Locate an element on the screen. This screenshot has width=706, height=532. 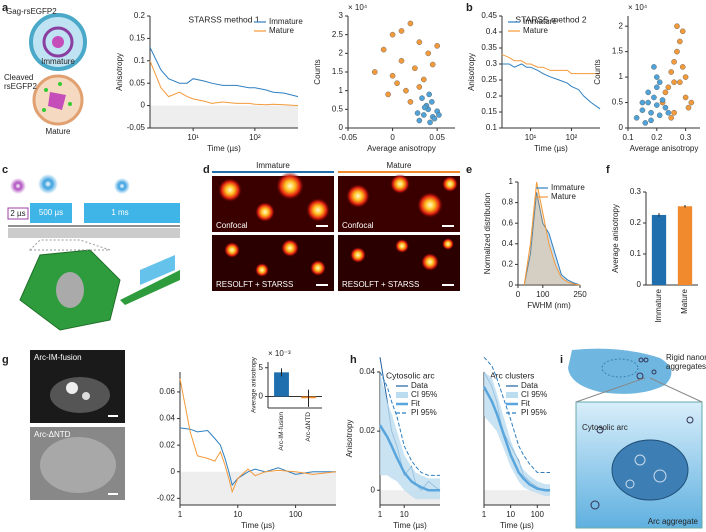
y-tick-label: 3 is located at coordinates (341, 15).